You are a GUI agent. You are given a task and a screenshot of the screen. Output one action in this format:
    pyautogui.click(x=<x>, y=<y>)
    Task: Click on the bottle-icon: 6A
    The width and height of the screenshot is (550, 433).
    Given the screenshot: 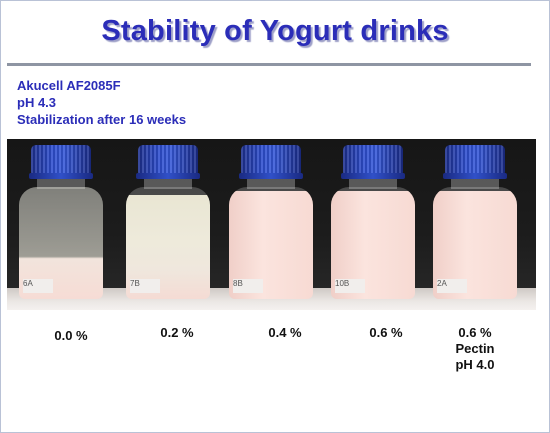 What is the action you would take?
    pyautogui.click(x=61, y=224)
    